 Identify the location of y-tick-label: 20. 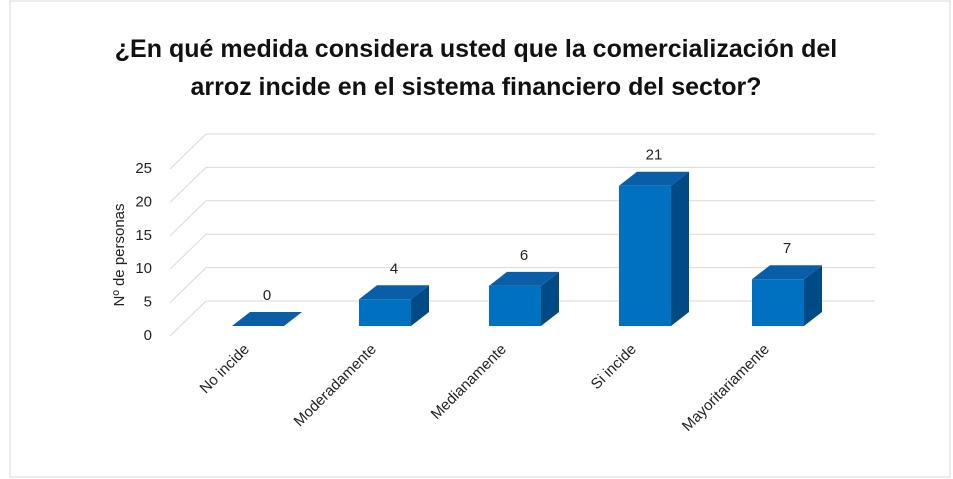
(143, 201).